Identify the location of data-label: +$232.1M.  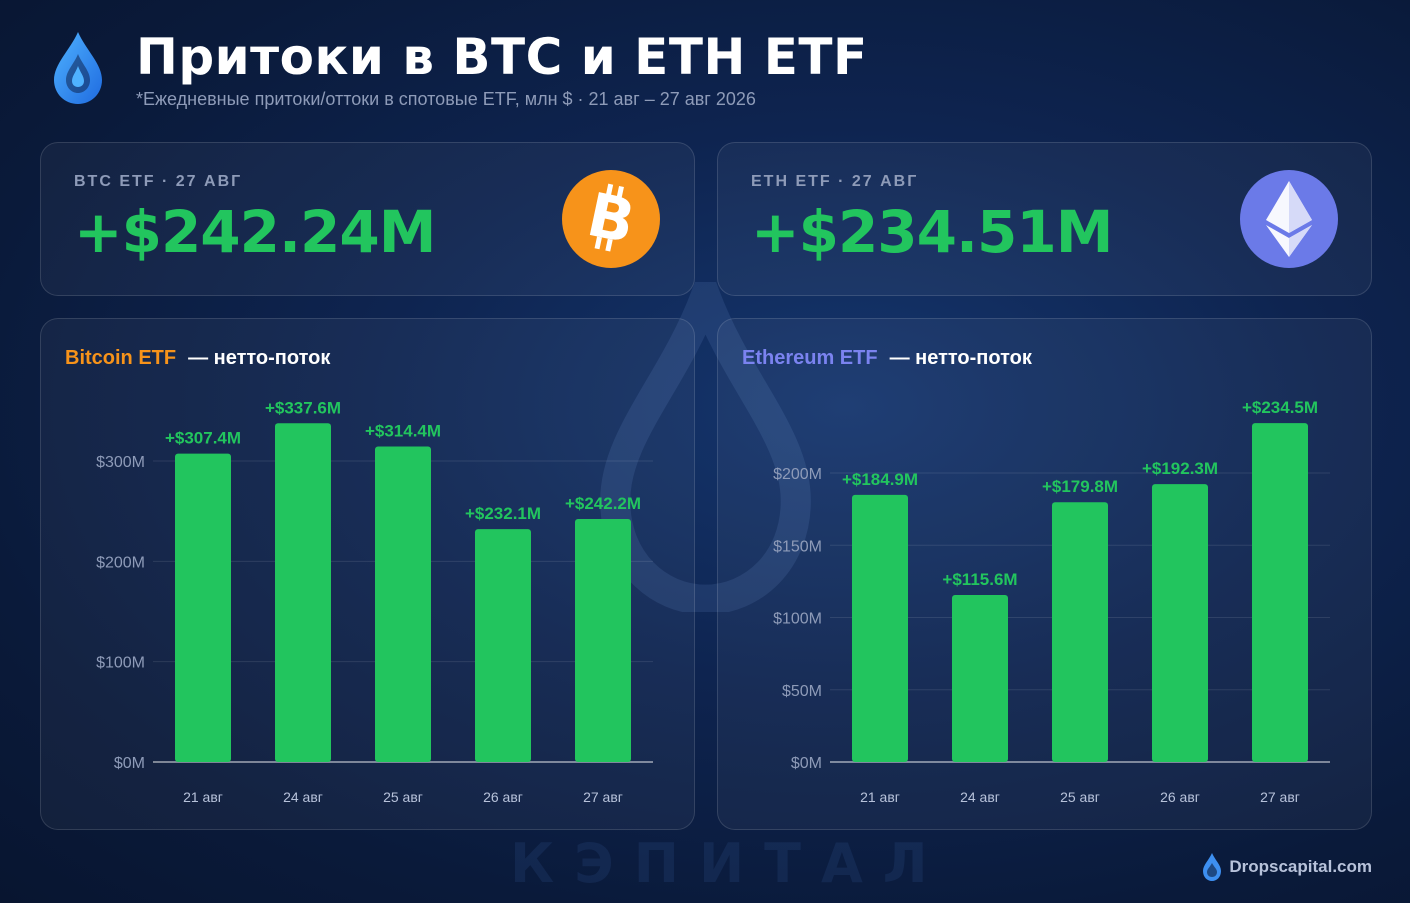
(503, 513).